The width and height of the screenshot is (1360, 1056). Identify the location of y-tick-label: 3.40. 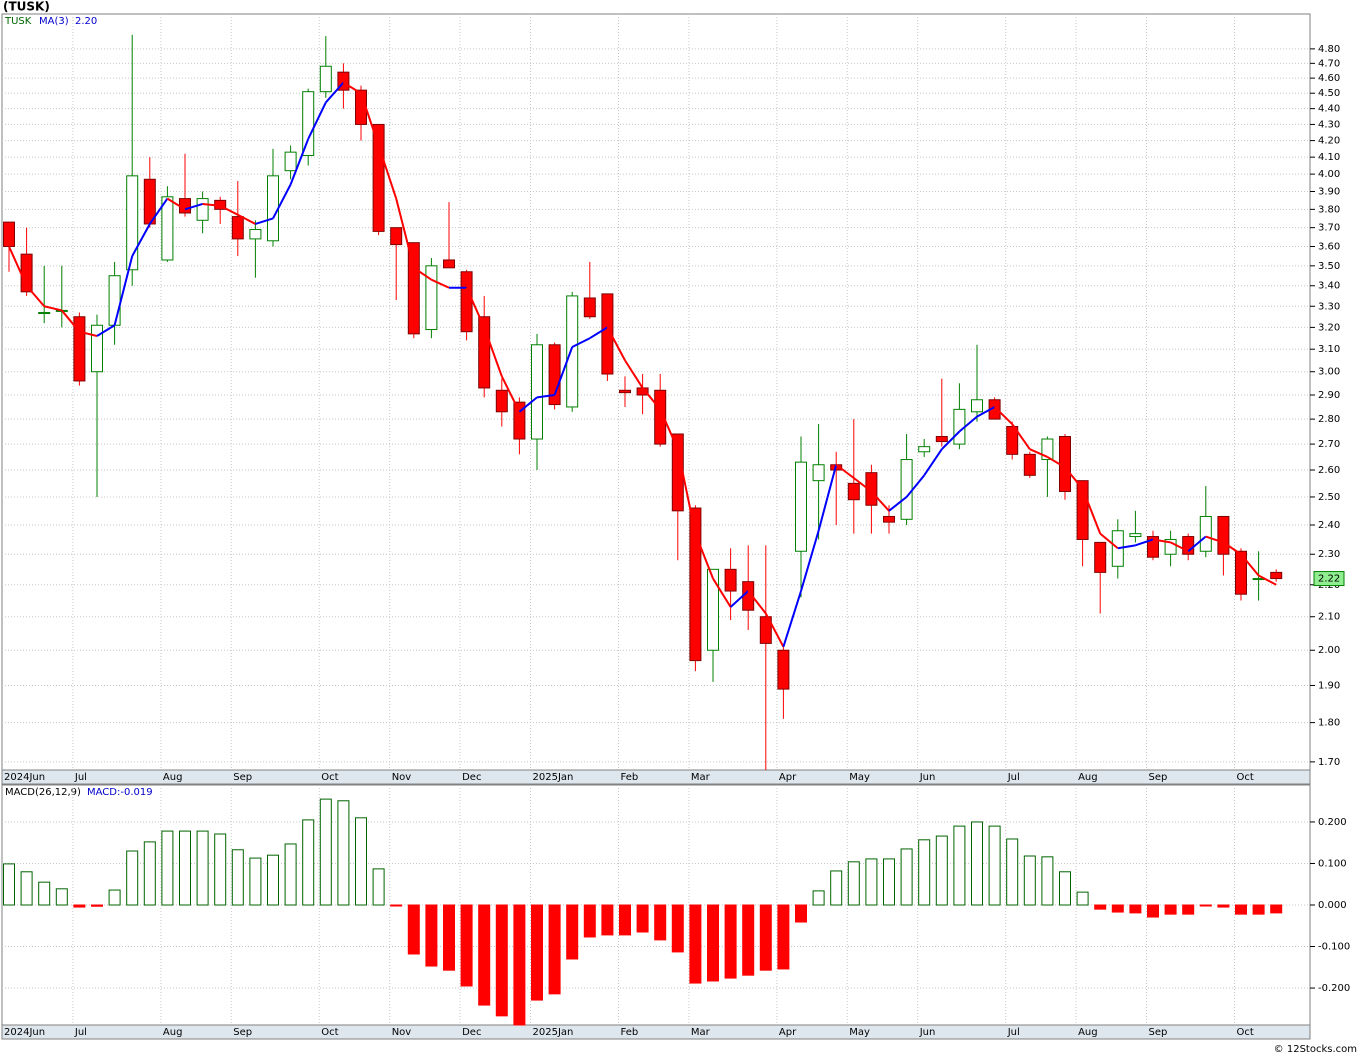
(1329, 286).